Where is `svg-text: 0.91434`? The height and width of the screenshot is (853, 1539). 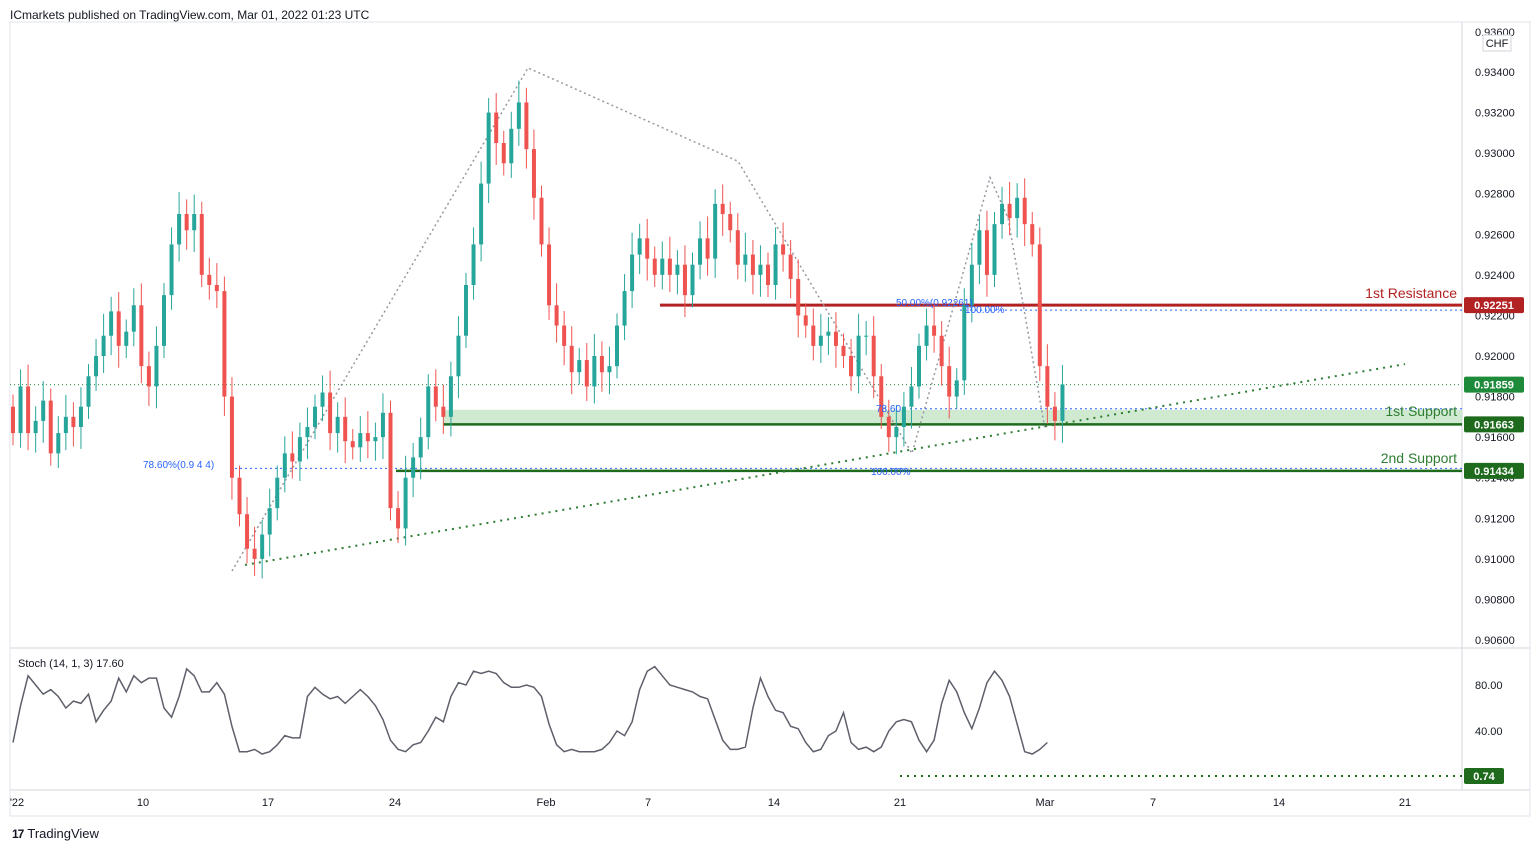 svg-text: 0.91434 is located at coordinates (1494, 472).